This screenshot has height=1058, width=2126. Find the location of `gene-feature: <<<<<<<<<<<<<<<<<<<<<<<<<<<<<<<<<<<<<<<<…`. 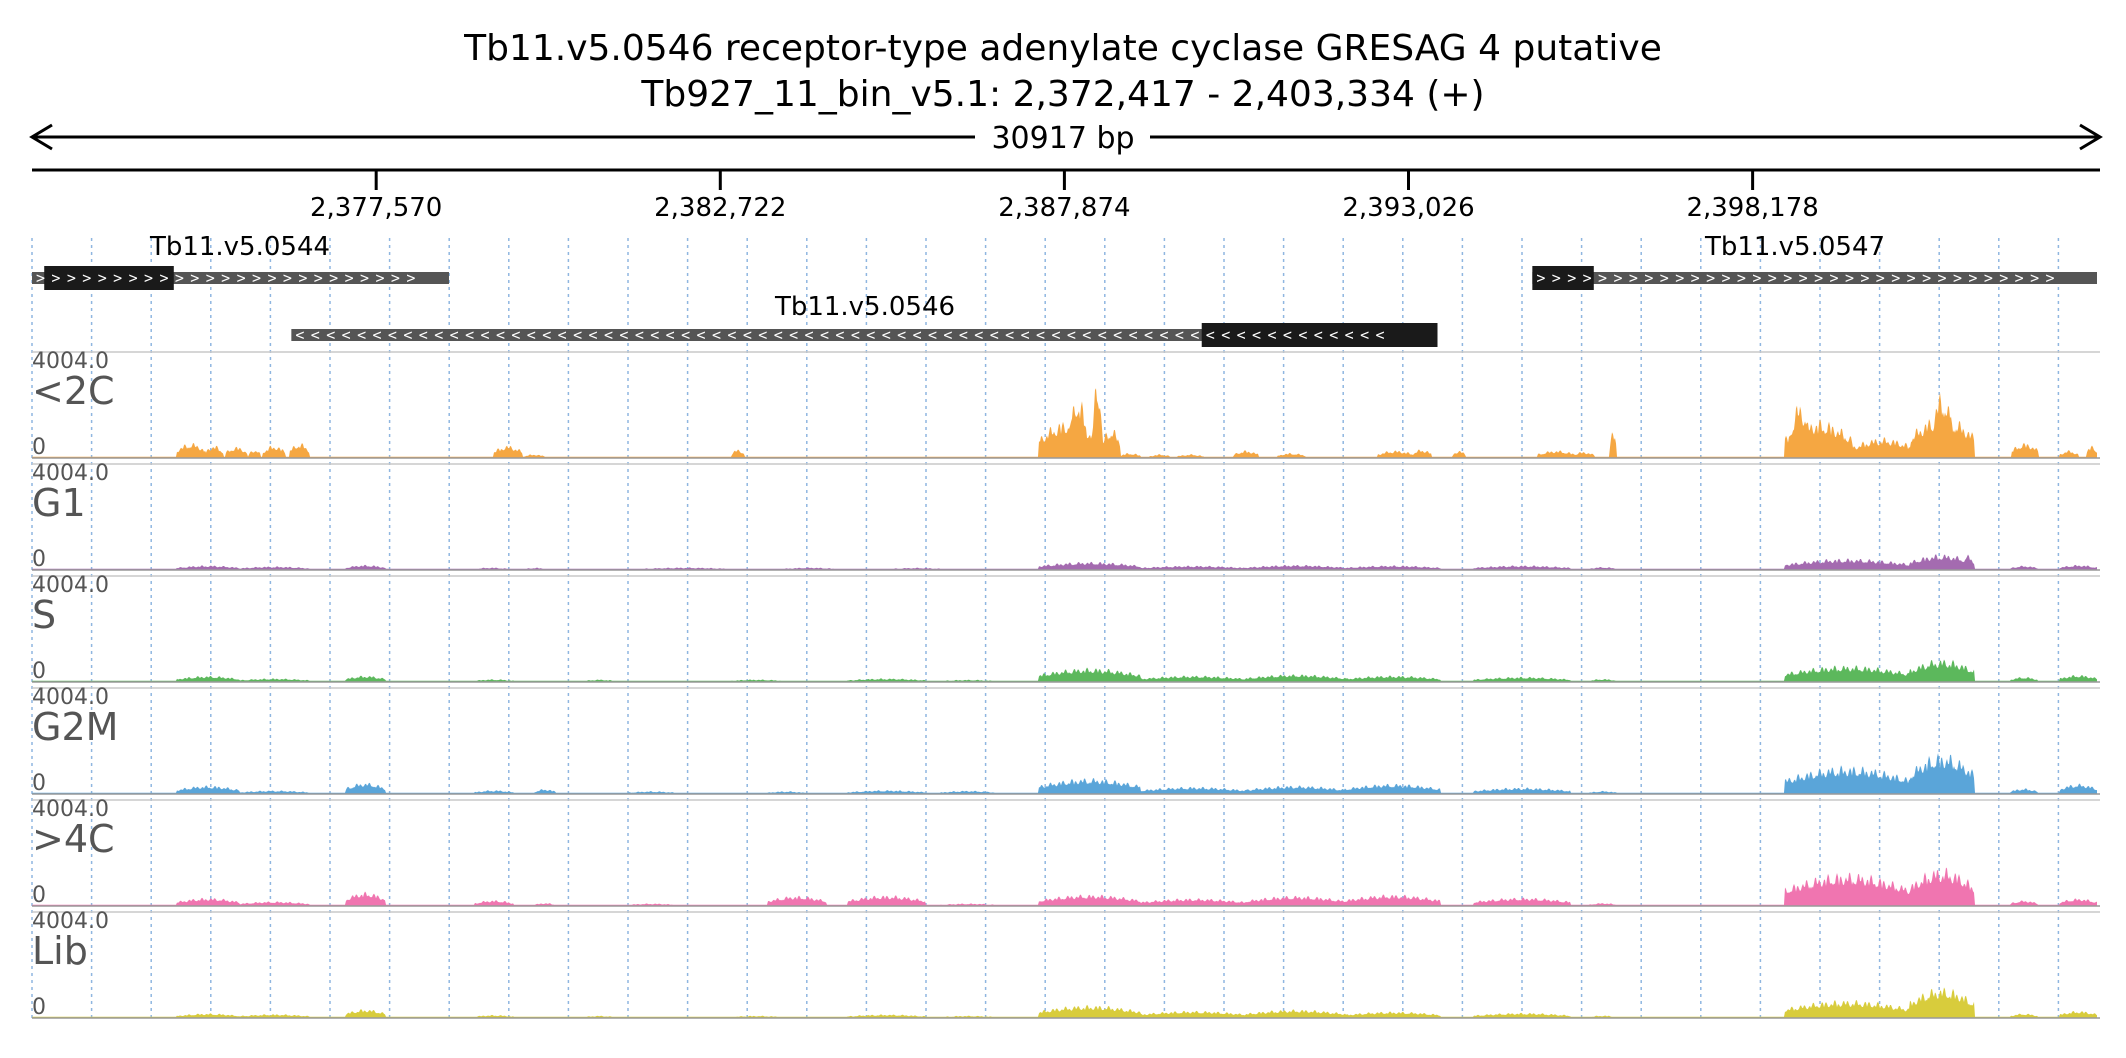

gene-feature: <<<<<<<<<<<<<<<<<<<<<<<<<<<<<<<<<<<<<<<<… is located at coordinates (864, 319).